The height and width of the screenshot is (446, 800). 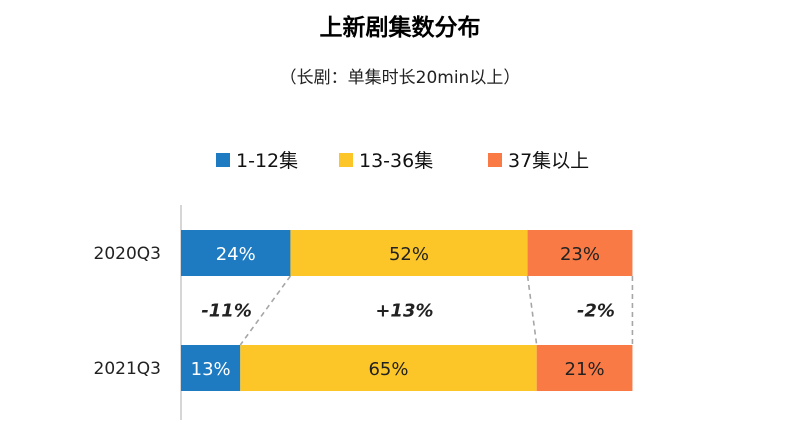 I want to click on bar-segment-2021q3-s2, so click(x=388, y=368).